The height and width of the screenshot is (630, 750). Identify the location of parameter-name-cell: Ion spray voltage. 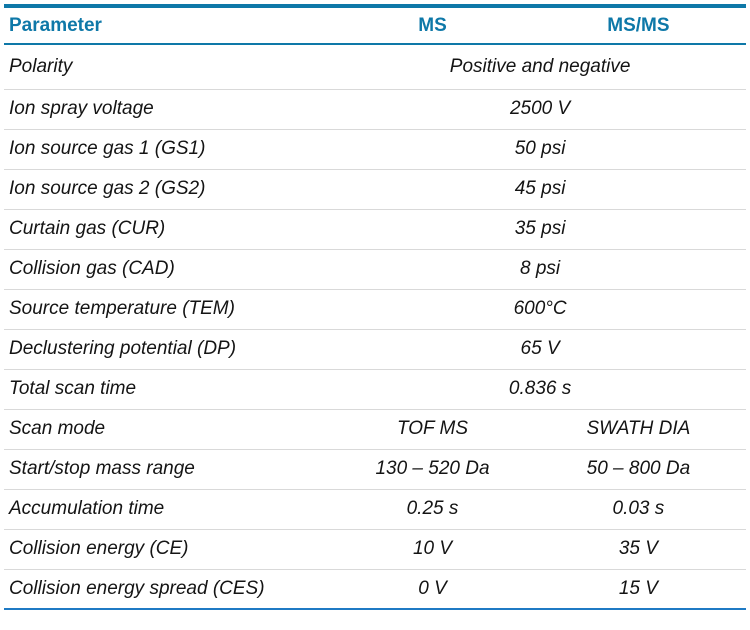
(169, 109).